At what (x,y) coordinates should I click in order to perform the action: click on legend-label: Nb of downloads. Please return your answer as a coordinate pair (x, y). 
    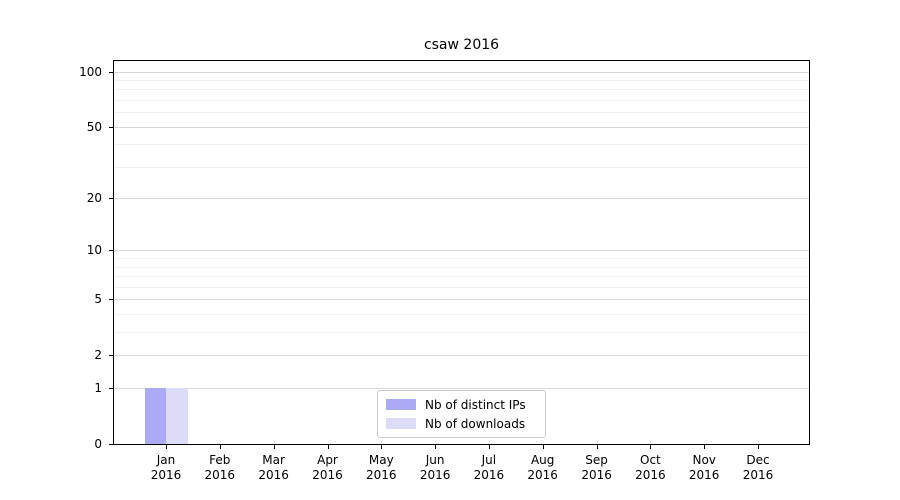
    Looking at the image, I should click on (475, 423).